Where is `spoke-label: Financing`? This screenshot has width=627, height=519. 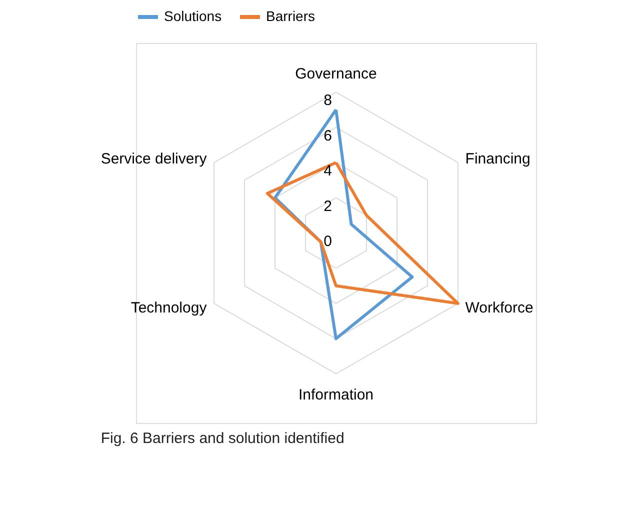
spoke-label: Financing is located at coordinates (497, 159).